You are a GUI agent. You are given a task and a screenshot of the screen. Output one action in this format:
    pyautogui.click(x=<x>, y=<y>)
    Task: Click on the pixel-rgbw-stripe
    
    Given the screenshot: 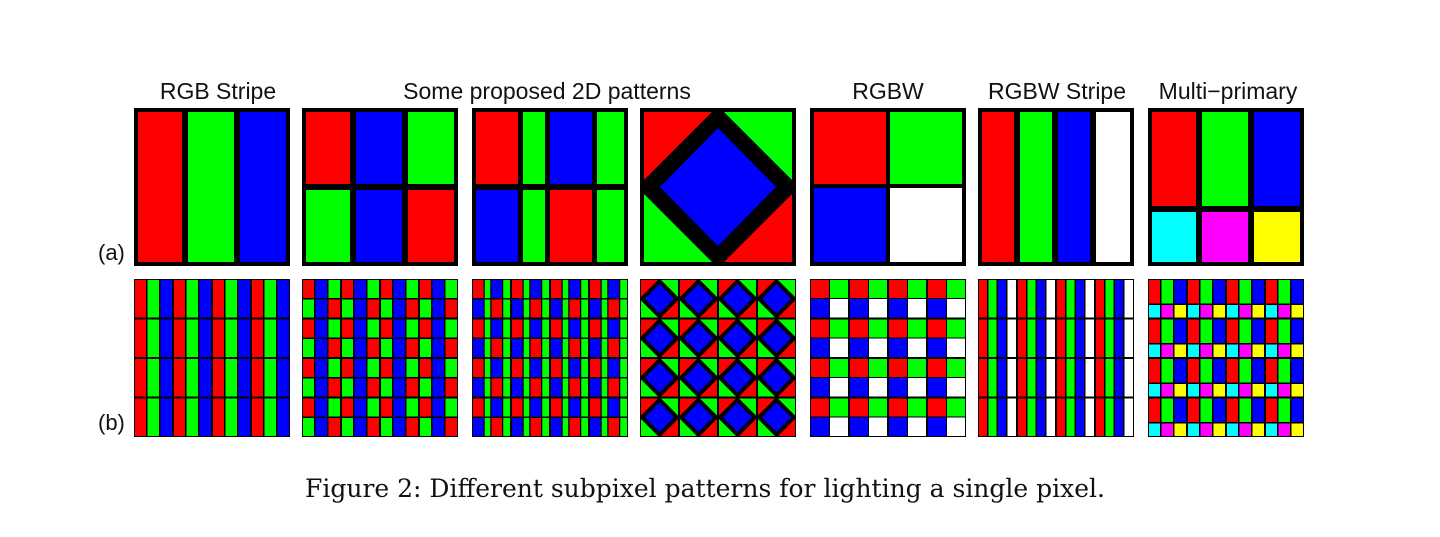 What is the action you would take?
    pyautogui.click(x=1056, y=187)
    